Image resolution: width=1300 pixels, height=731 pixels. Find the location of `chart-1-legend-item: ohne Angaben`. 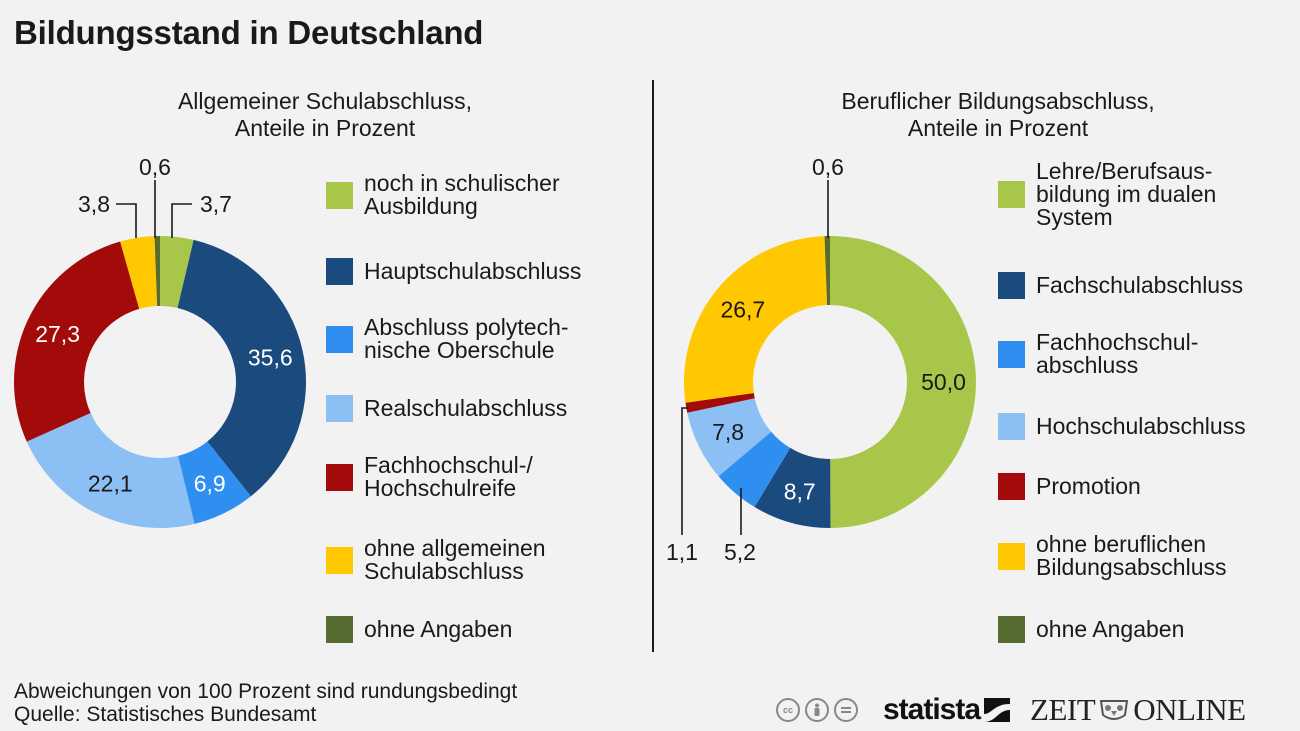

chart-1-legend-item: ohne Angaben is located at coordinates (486, 629).